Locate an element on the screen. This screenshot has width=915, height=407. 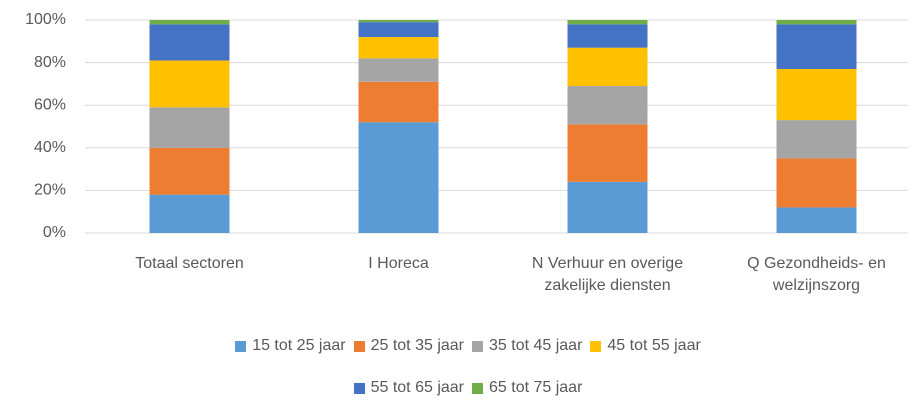
x-tick-label: Q Gezondheids- en welzijnszorg is located at coordinates (816, 274).